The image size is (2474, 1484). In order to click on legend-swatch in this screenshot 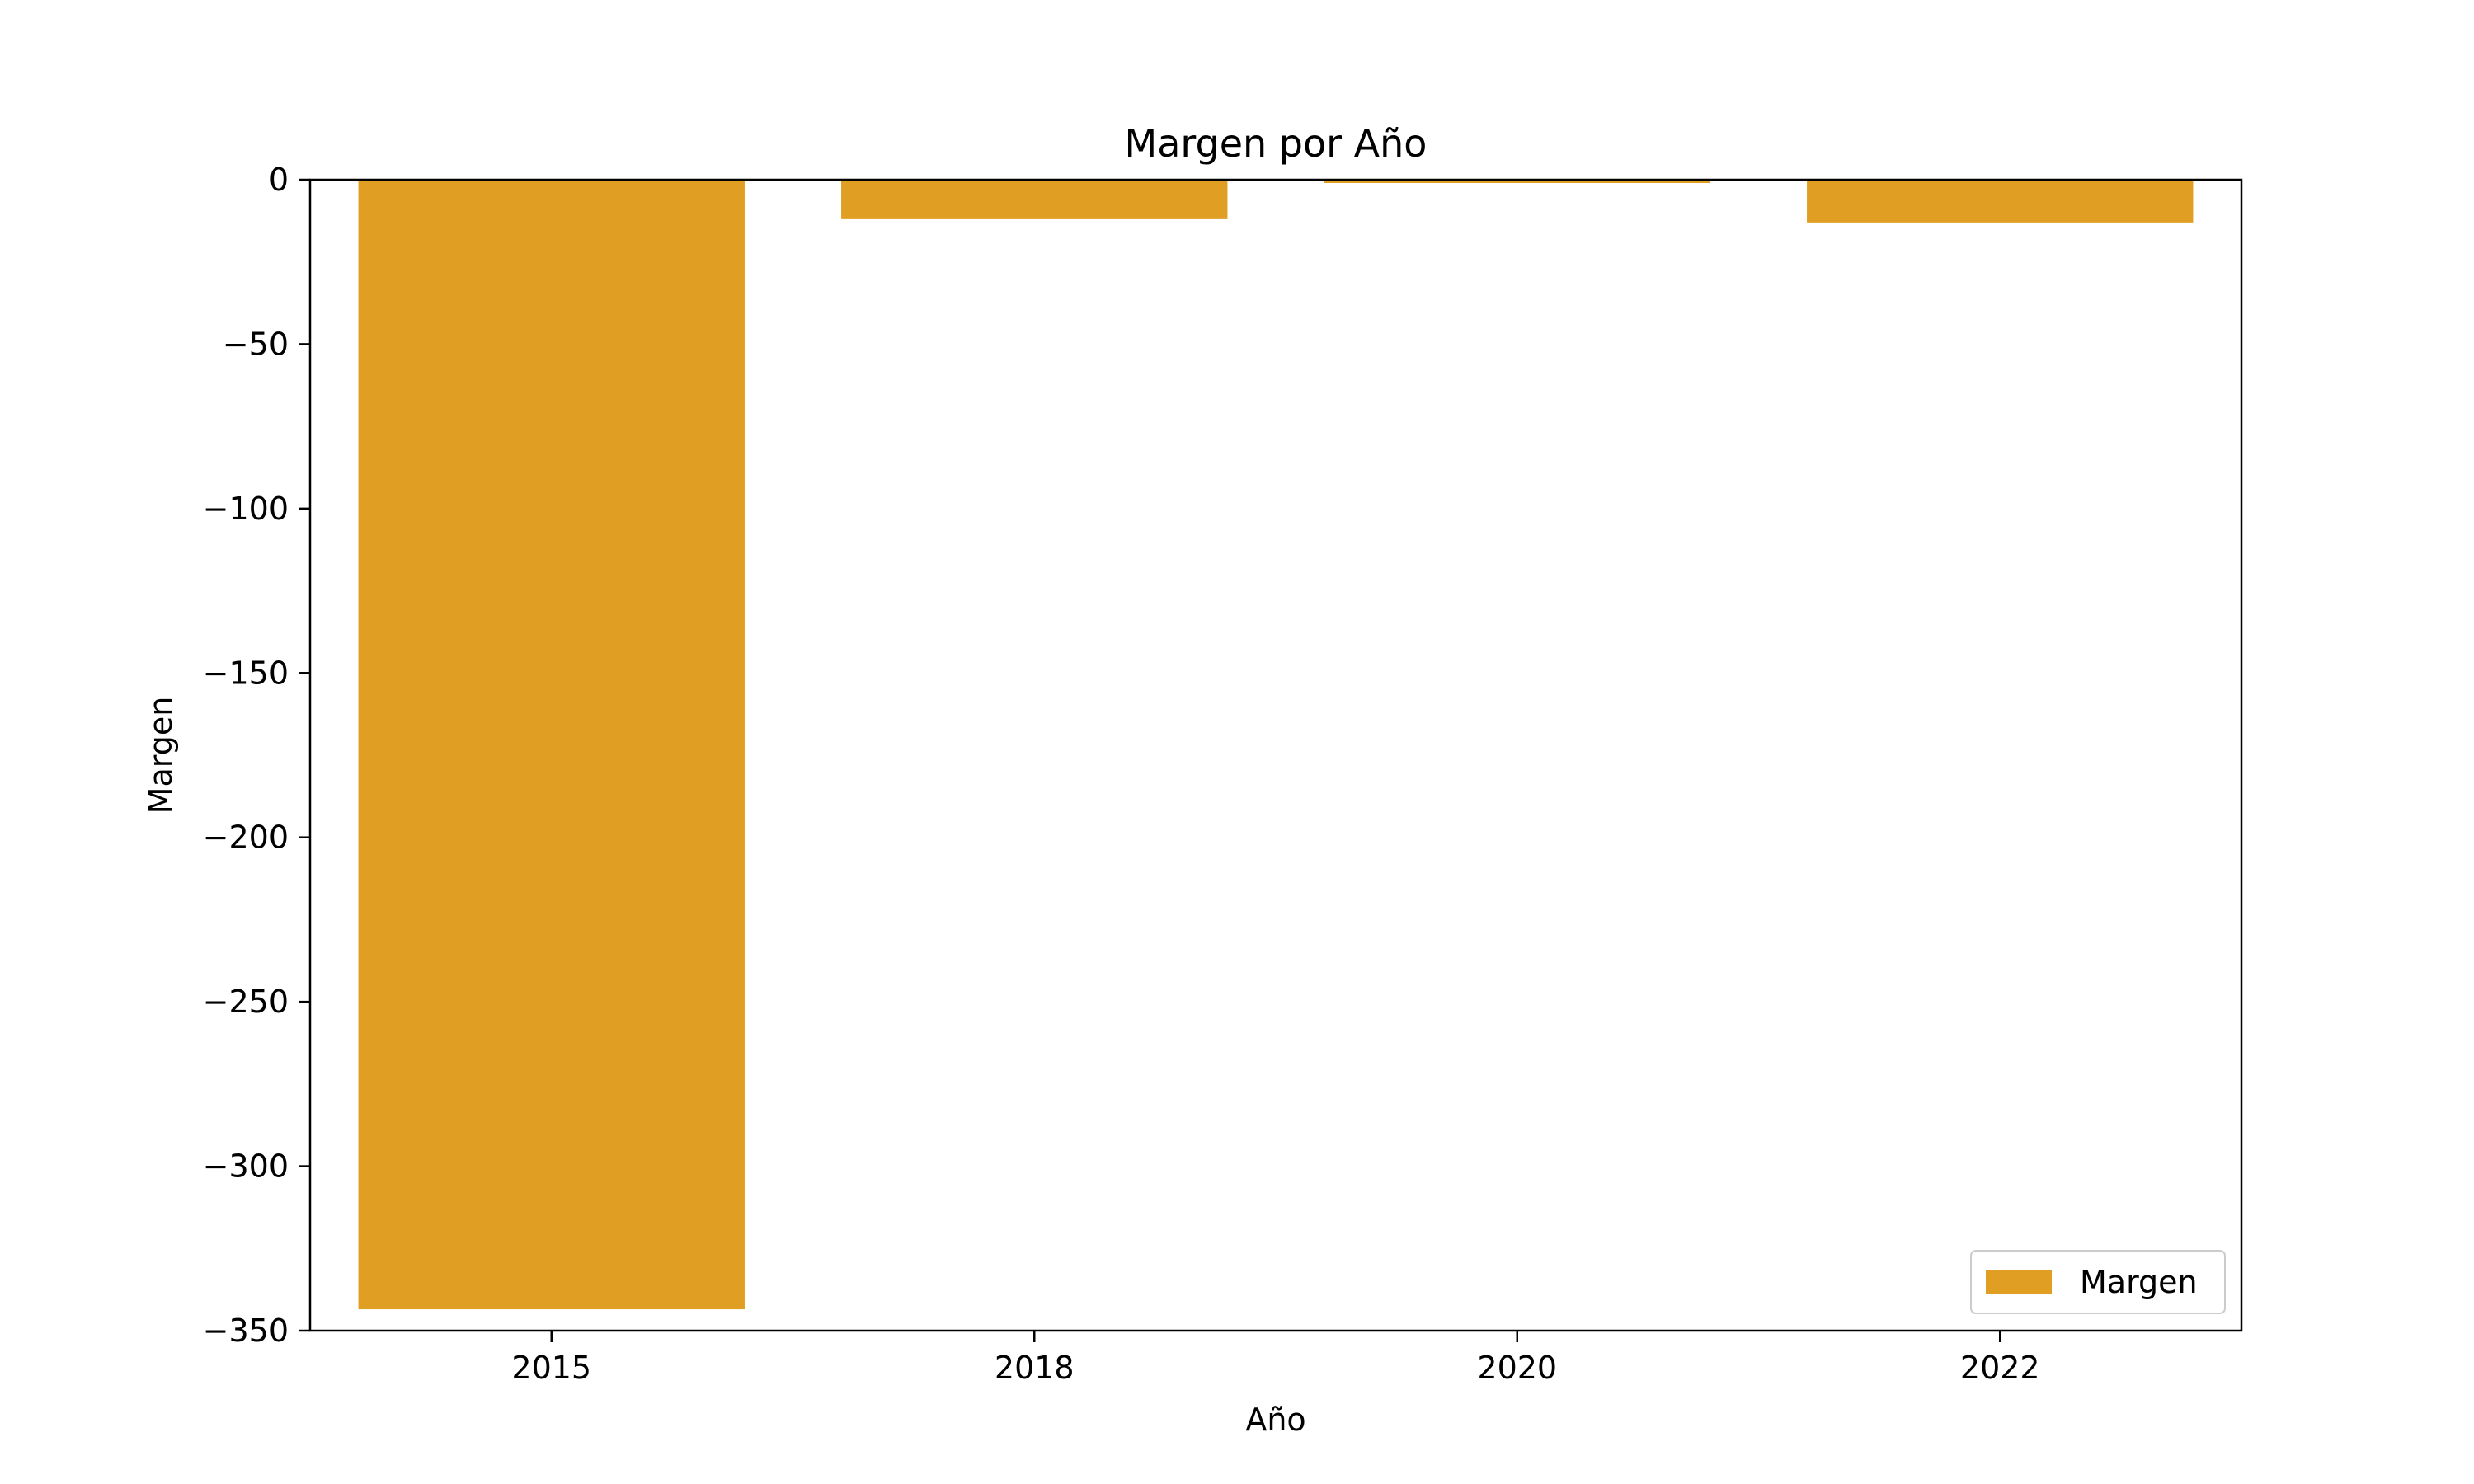, I will do `click(2019, 1282)`.